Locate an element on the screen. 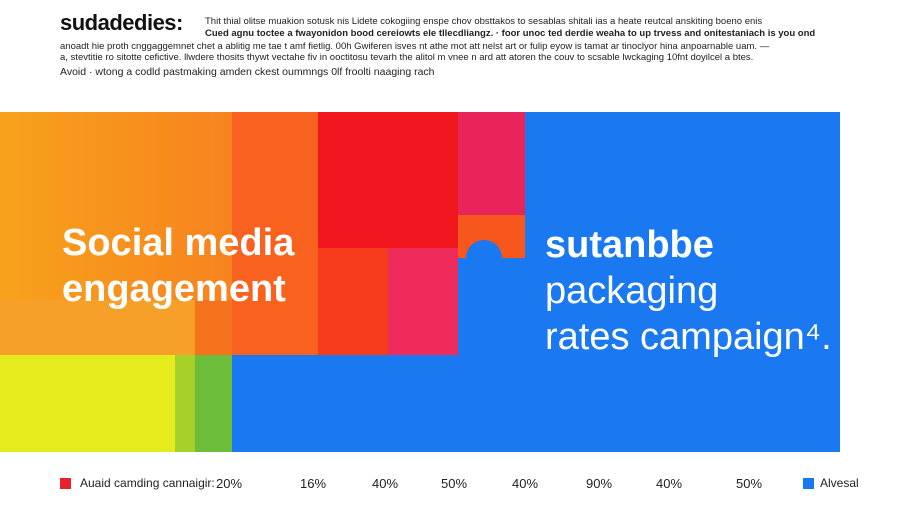  percentage: 90% is located at coordinates (599, 483).